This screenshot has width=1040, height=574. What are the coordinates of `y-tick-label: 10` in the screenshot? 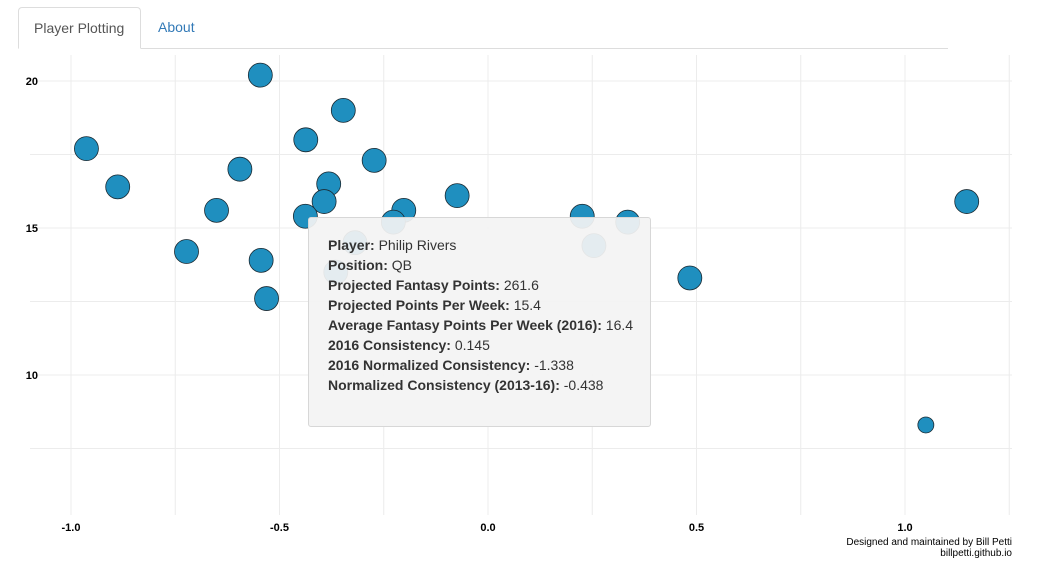 It's located at (32, 376).